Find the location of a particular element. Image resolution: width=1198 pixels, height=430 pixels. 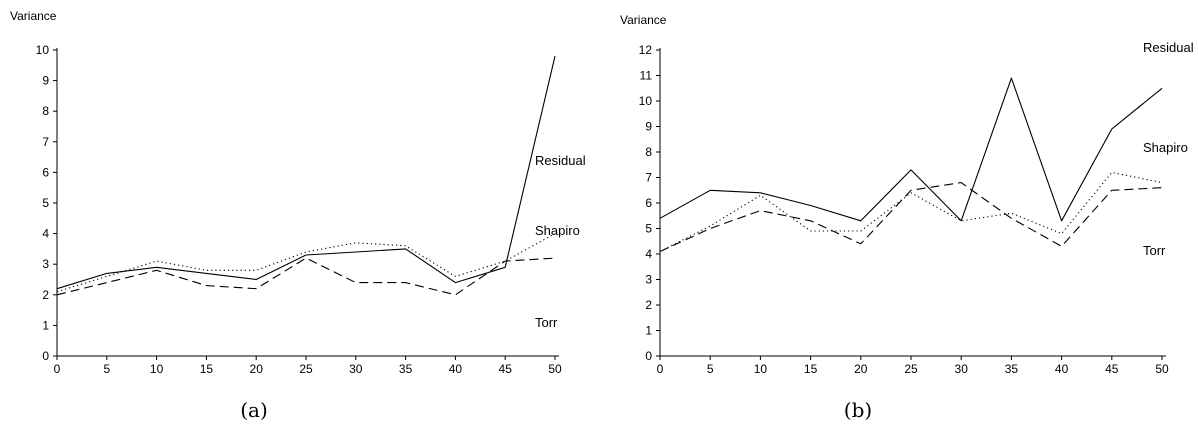

chart-caption: (b) is located at coordinates (858, 410).